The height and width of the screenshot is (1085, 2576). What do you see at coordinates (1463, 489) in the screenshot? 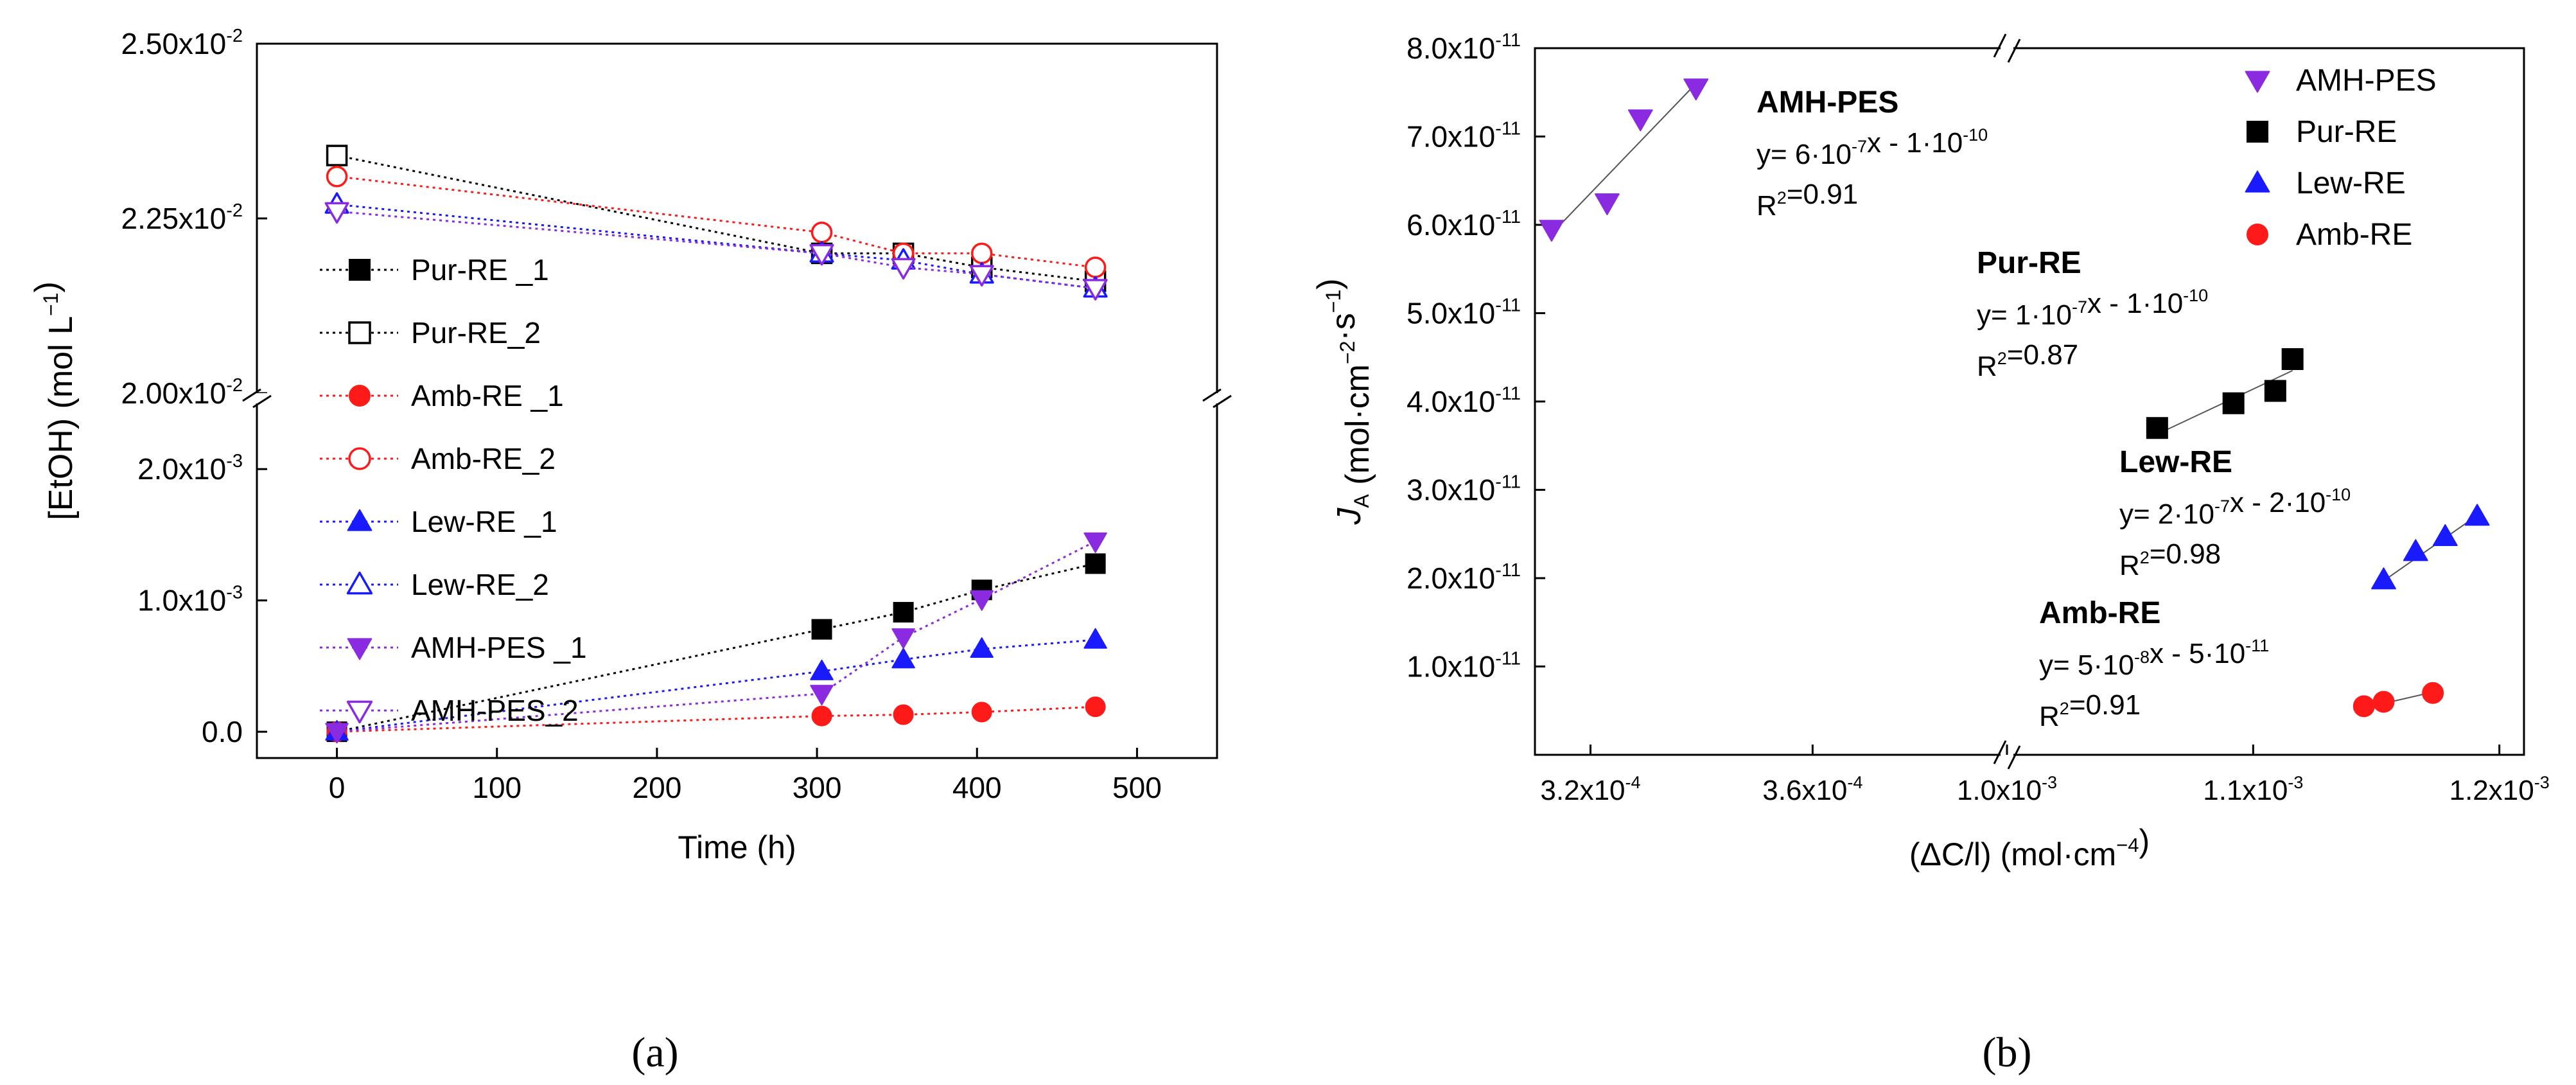
I see `y-tick-label: 3.0x10⁻¹¹` at bounding box center [1463, 489].